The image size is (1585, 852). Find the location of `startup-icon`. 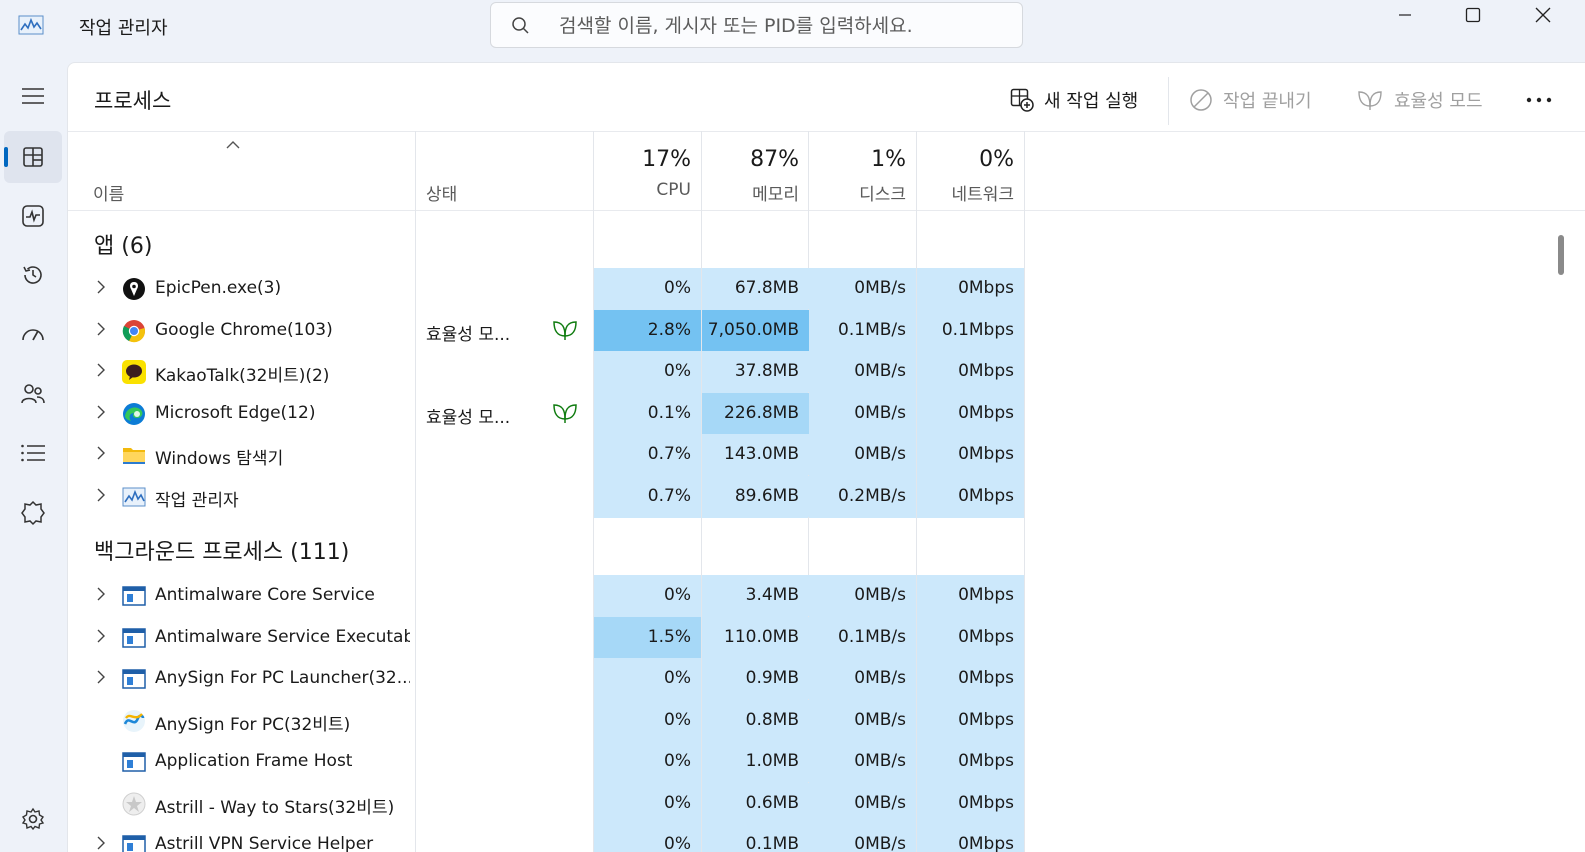

startup-icon is located at coordinates (33, 335).